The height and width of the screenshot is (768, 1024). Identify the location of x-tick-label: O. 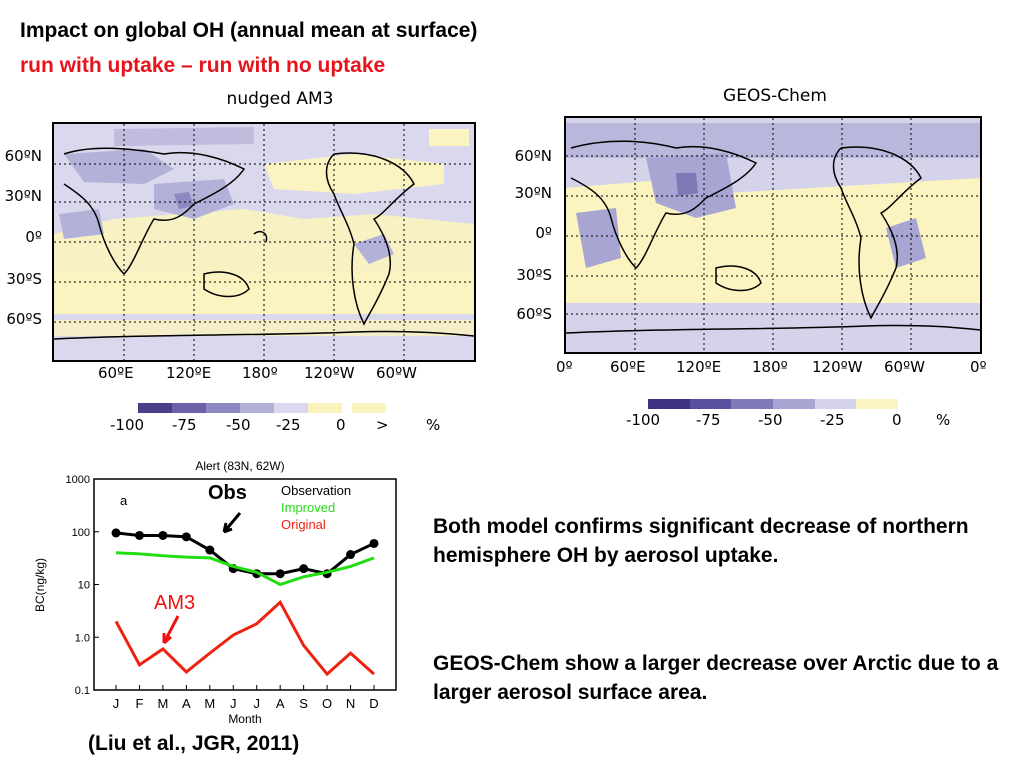
(327, 703).